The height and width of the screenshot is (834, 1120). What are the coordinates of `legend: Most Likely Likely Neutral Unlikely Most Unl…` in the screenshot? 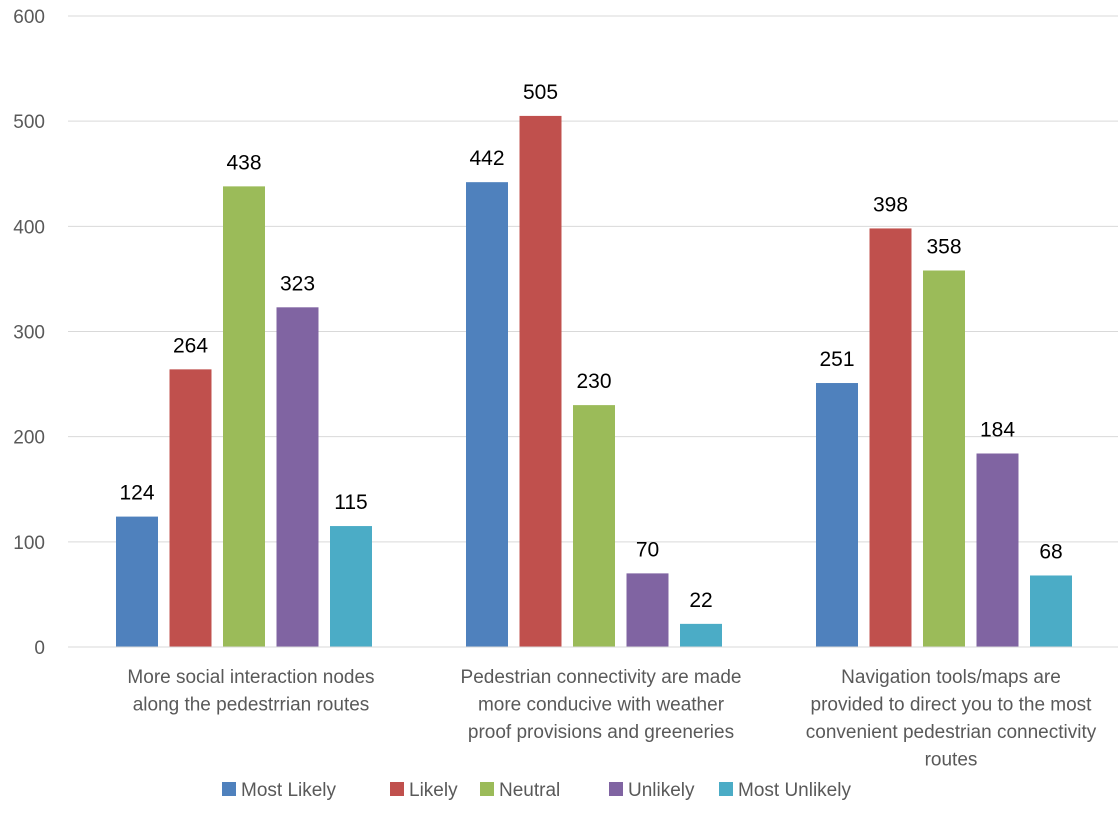 It's located at (536, 790).